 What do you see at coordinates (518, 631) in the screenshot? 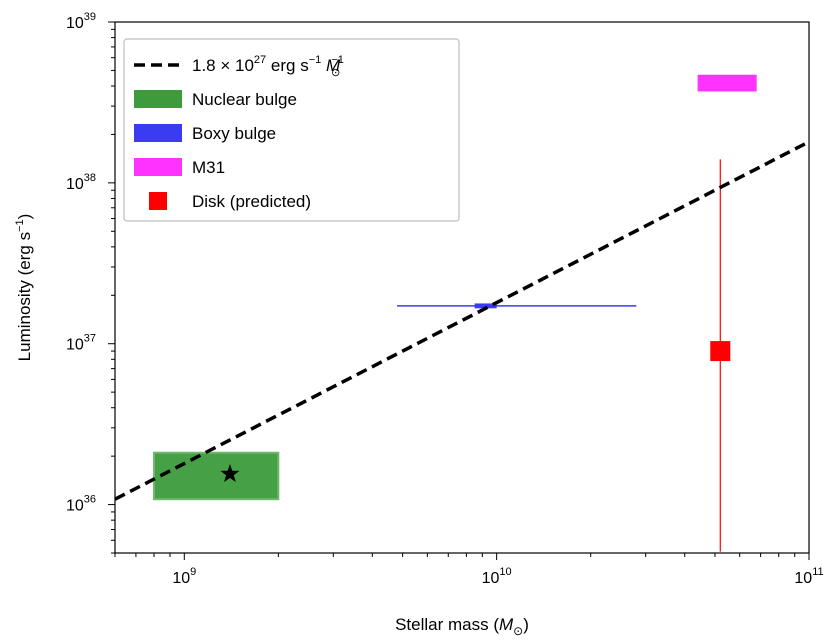
I see `x-axis-label-subscript: ⊙` at bounding box center [518, 631].